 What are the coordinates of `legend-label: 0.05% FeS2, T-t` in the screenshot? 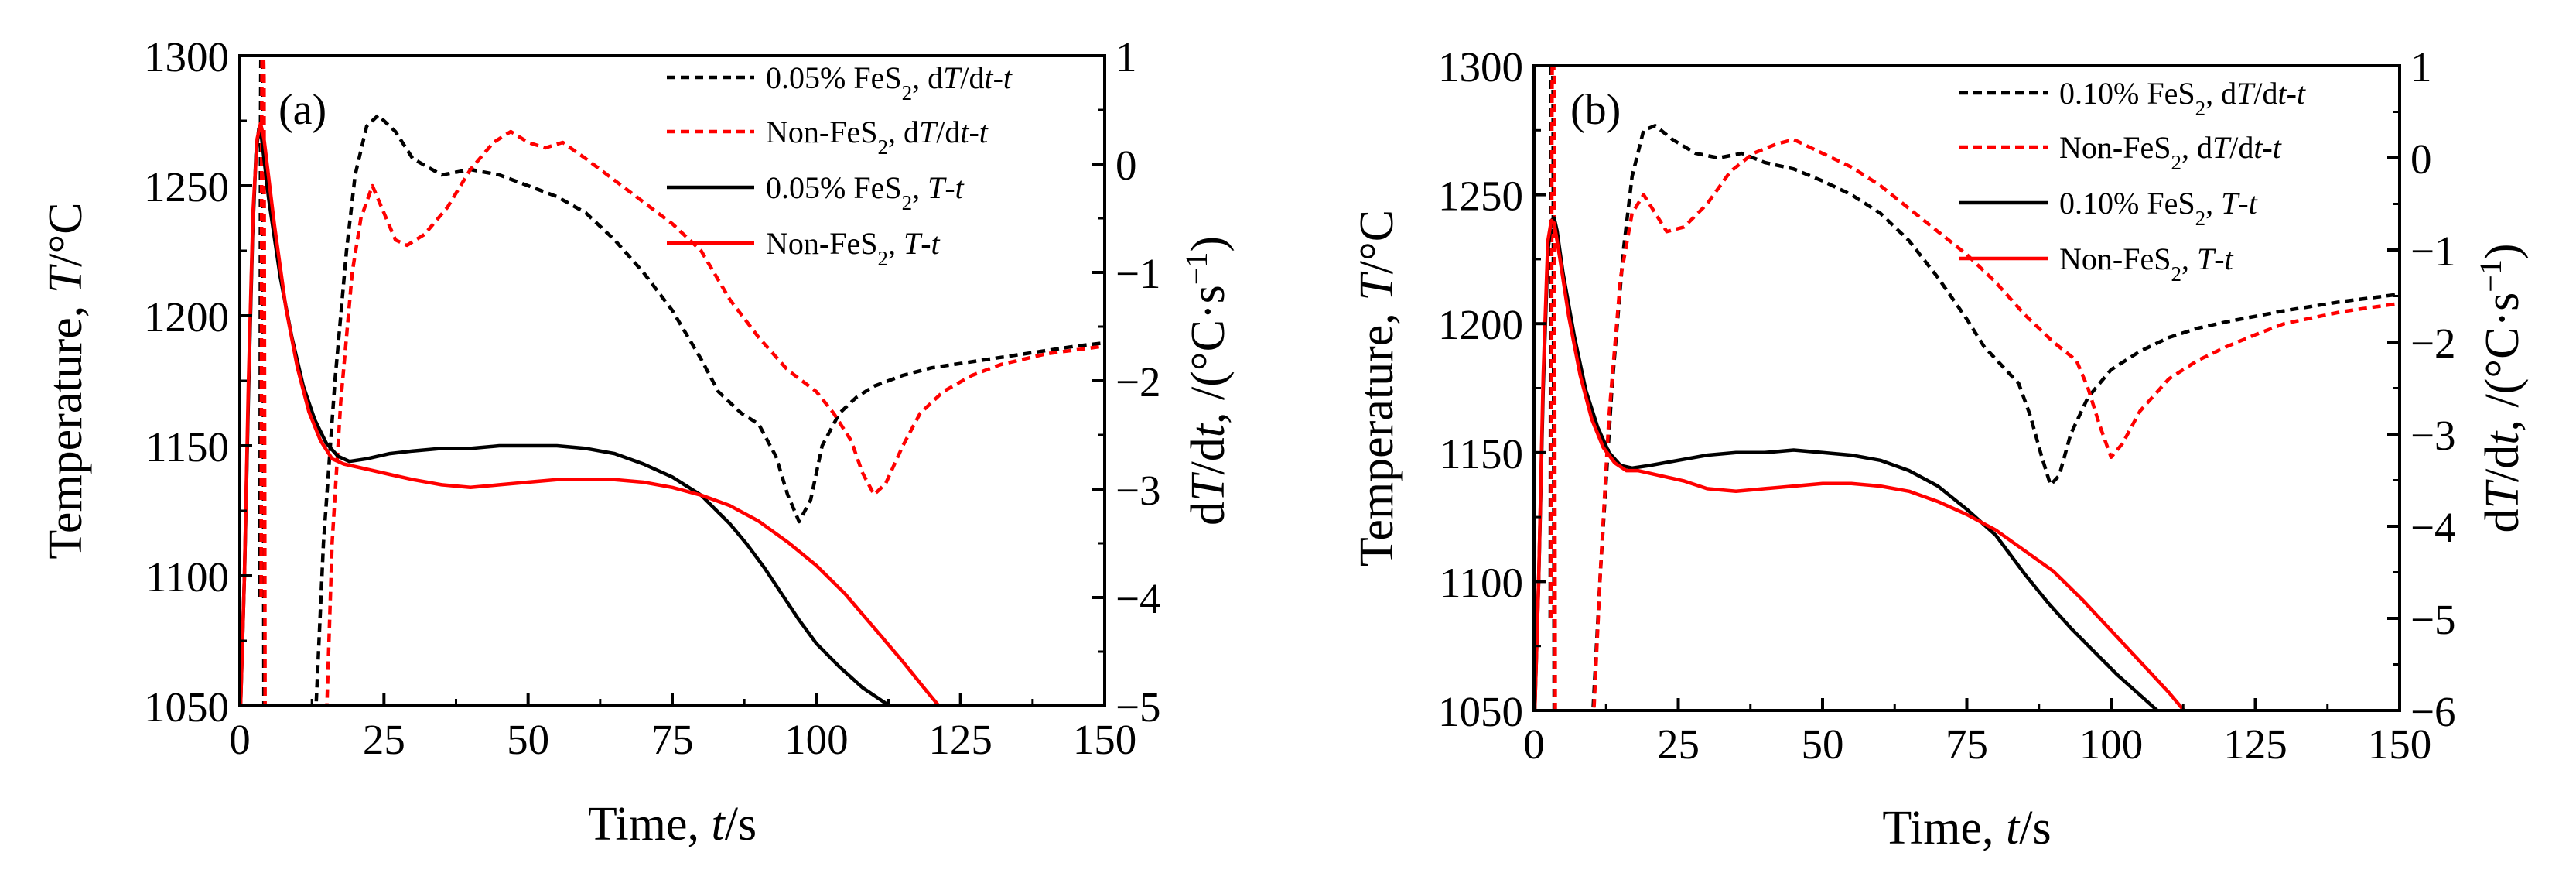 It's located at (866, 192).